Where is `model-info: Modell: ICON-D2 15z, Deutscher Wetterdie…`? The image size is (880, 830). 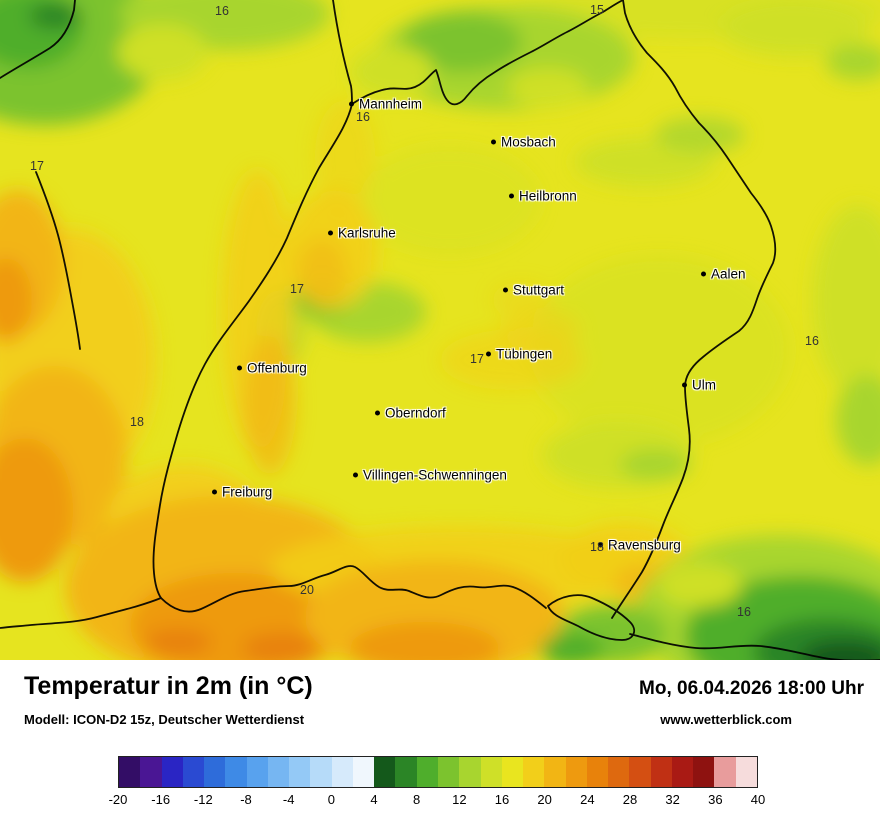 model-info: Modell: ICON-D2 15z, Deutscher Wetterdie… is located at coordinates (164, 719).